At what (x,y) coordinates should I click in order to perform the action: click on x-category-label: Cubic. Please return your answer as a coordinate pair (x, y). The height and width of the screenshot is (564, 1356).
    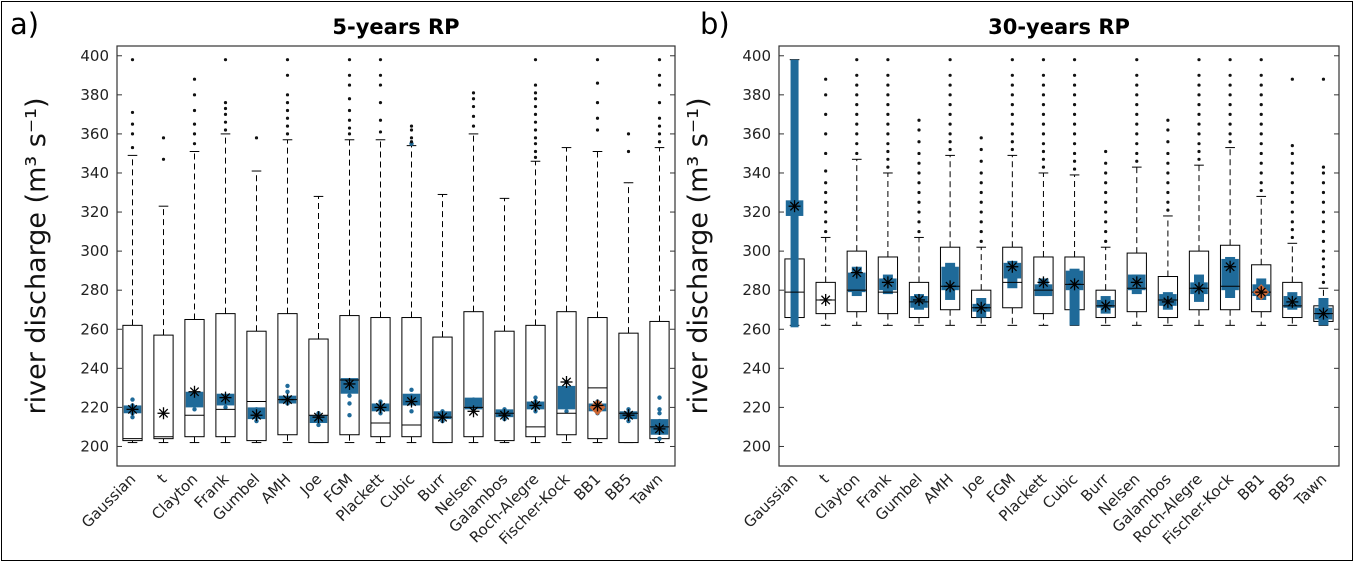
    Looking at the image, I should click on (1060, 491).